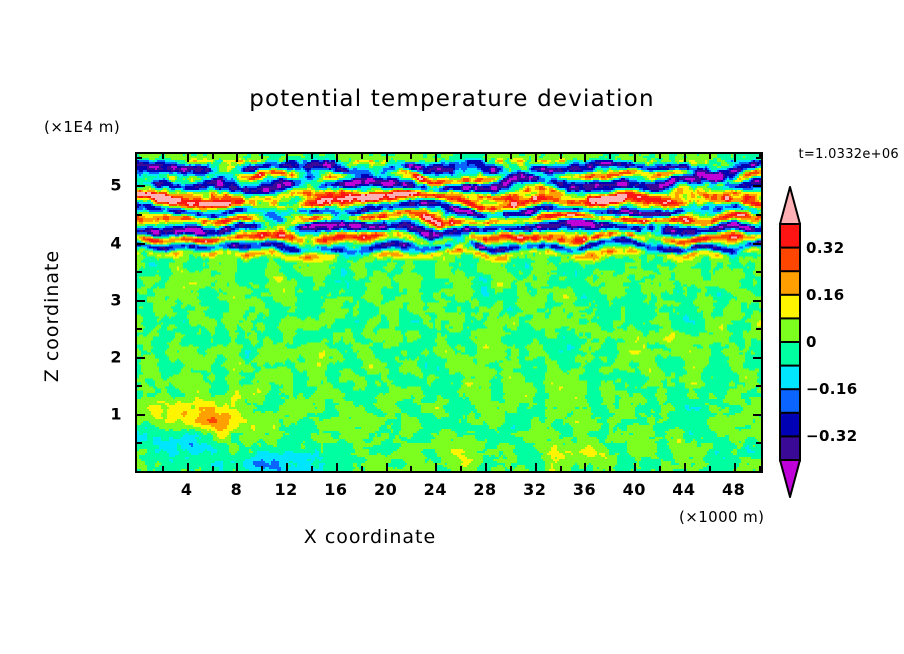 This screenshot has width=904, height=654. Describe the element at coordinates (82, 127) in the screenshot. I see `y-axis-unit-label: (×1E4 m)` at that location.